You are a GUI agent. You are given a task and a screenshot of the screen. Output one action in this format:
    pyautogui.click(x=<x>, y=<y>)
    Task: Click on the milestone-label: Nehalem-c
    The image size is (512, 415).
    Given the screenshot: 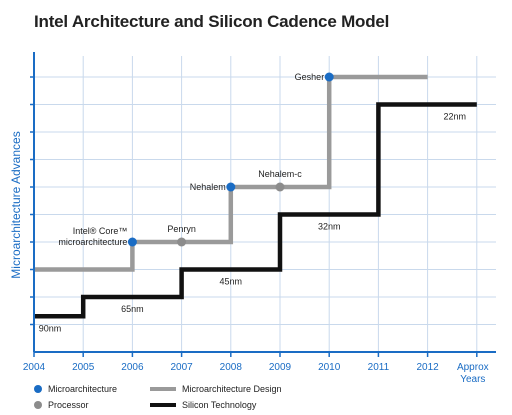 What is the action you would take?
    pyautogui.click(x=280, y=174)
    